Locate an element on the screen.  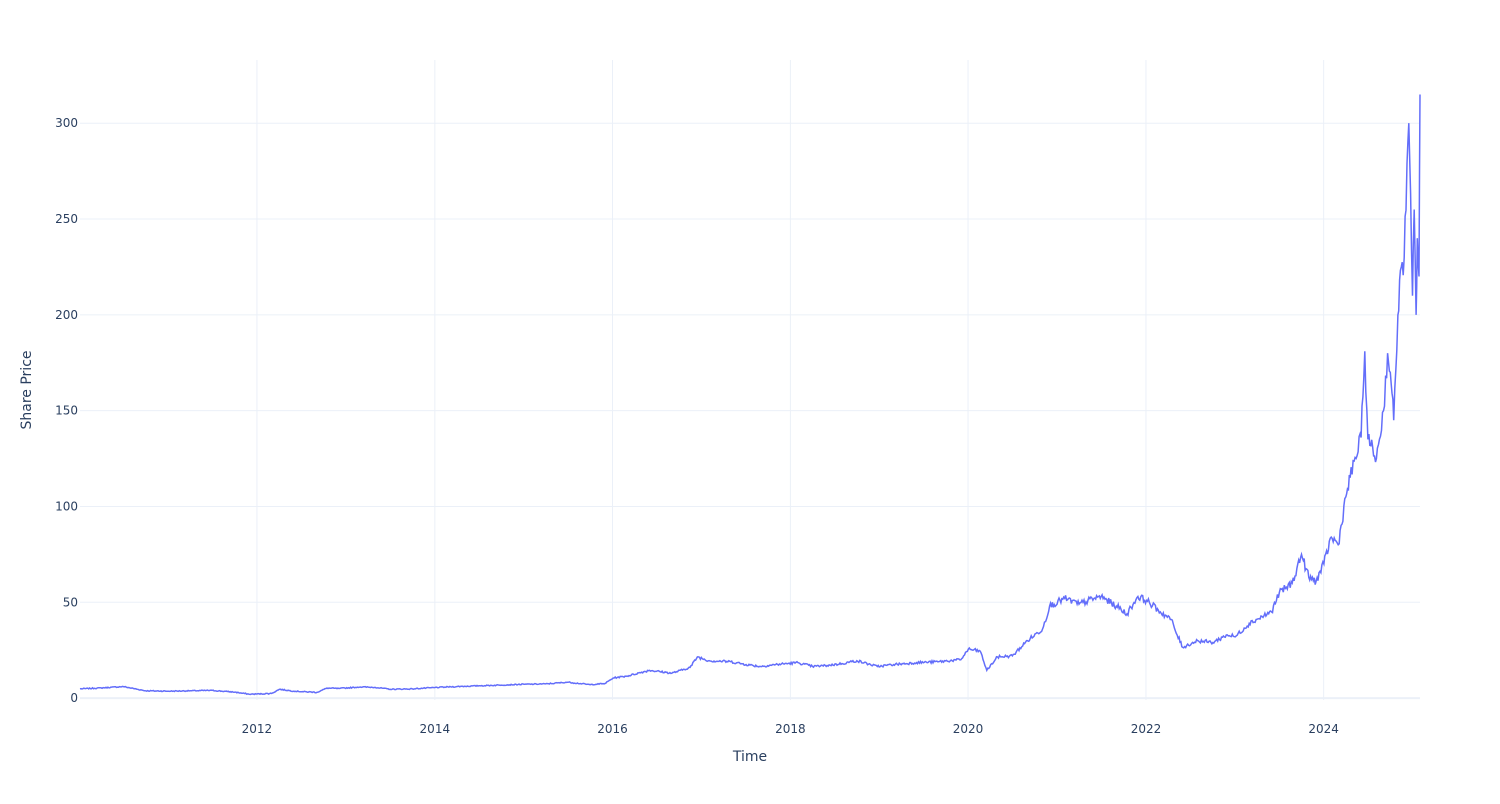
x-tick-label: 2022 is located at coordinates (1146, 729).